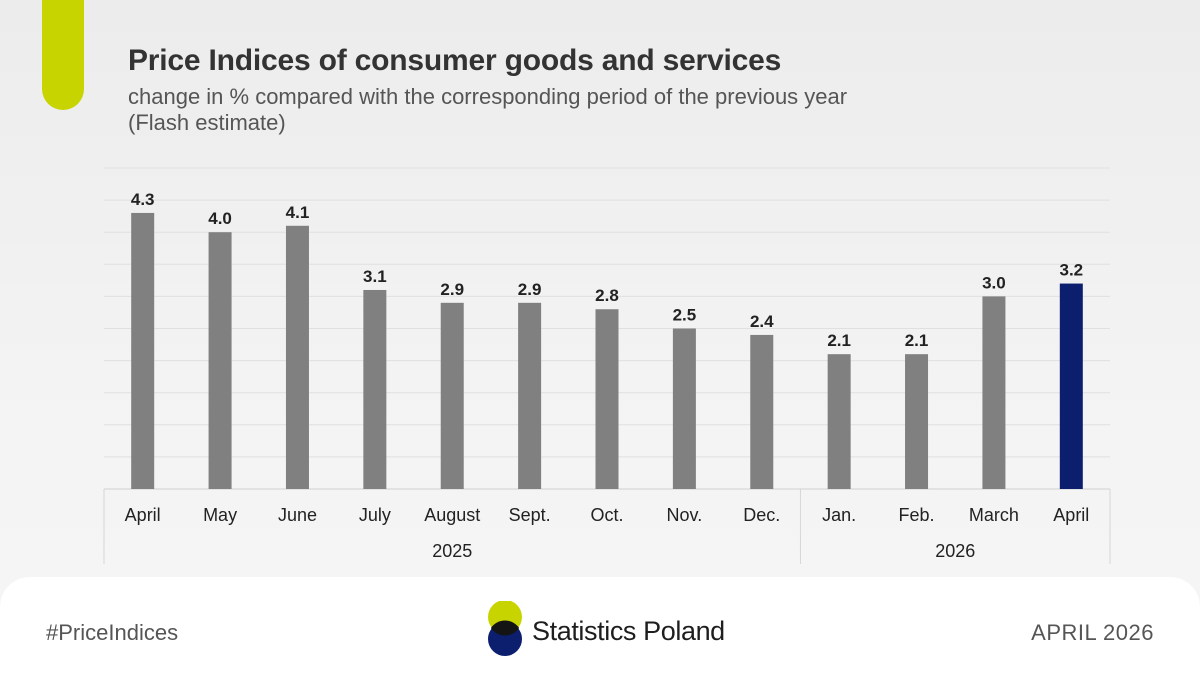 The height and width of the screenshot is (687, 1200). Describe the element at coordinates (143, 199) in the screenshot. I see `data-label: 4.3` at that location.